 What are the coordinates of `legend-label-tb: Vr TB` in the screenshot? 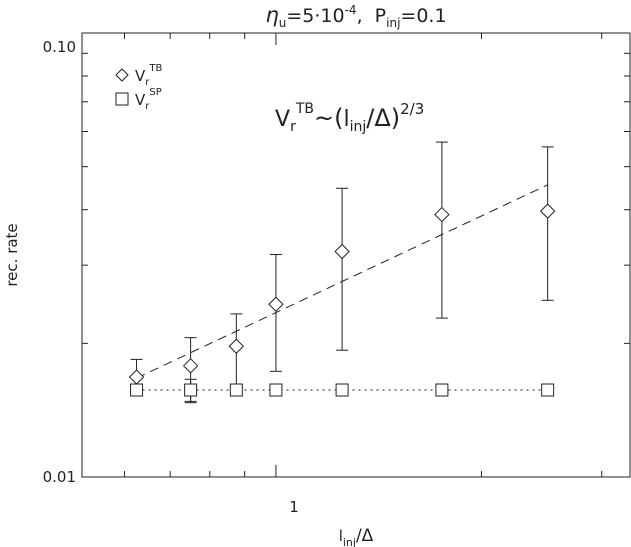 It's located at (148, 75).